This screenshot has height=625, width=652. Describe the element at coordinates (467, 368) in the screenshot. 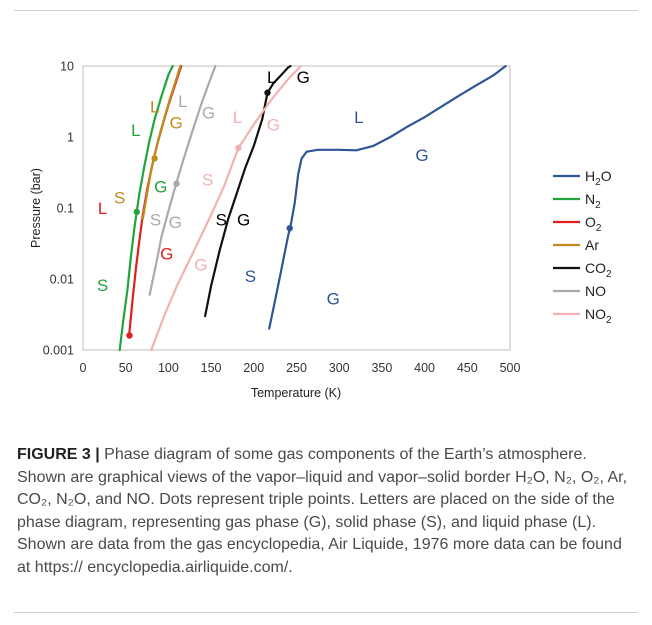

I see `x-tick-label-9: 450` at that location.